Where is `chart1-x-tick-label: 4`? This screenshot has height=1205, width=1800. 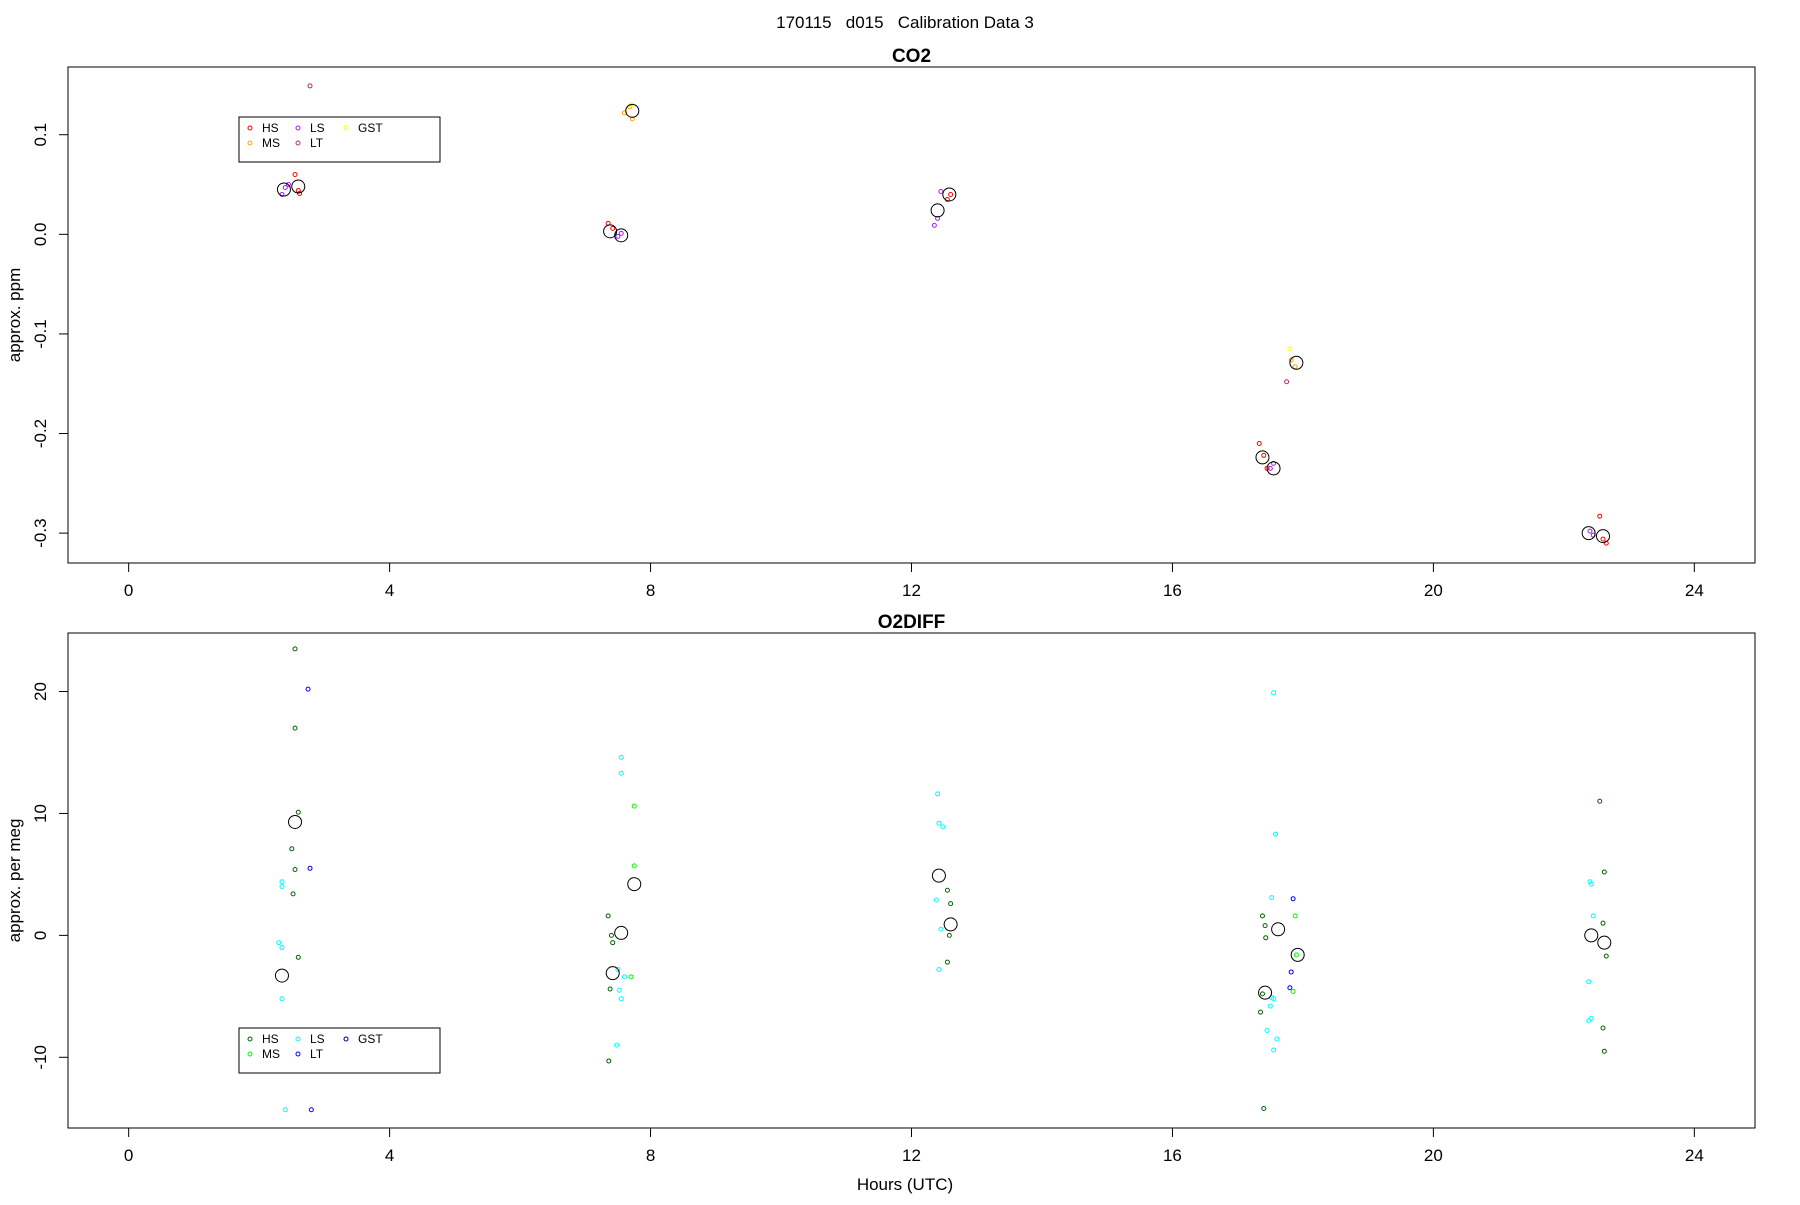
chart1-x-tick-label: 4 is located at coordinates (389, 1155).